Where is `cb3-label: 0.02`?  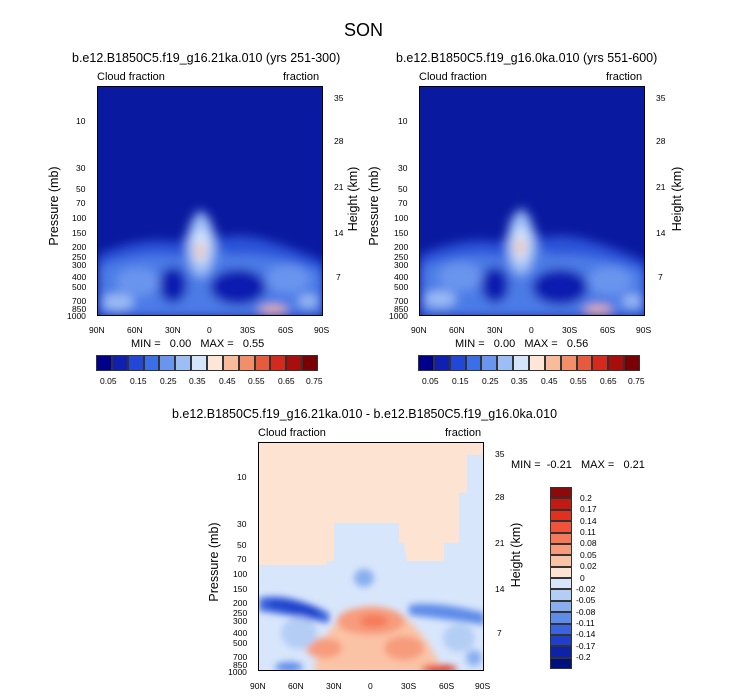 cb3-label: 0.02 is located at coordinates (588, 566).